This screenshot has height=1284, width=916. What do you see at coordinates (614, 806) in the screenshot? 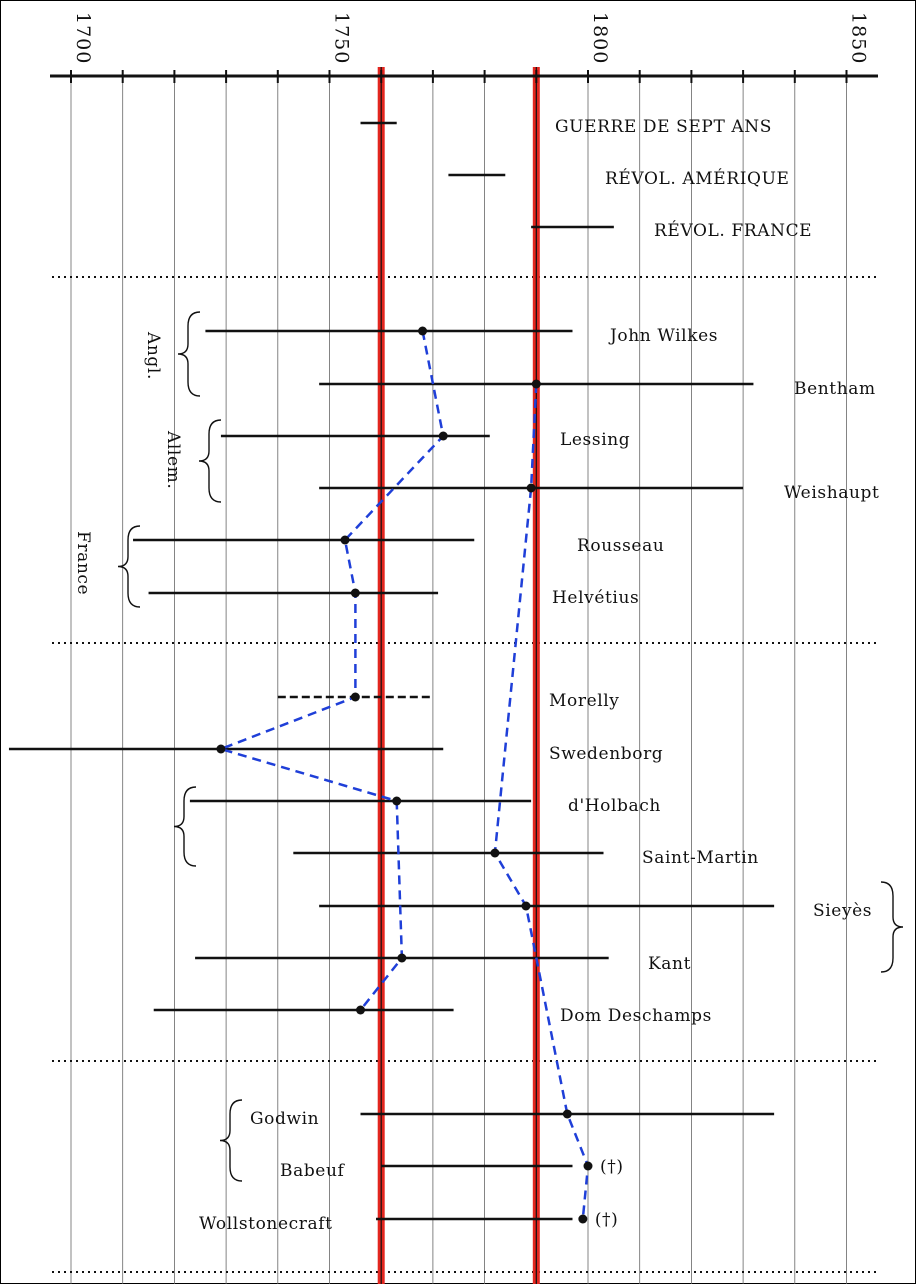
I see `person-label: d'Holbach` at bounding box center [614, 806].